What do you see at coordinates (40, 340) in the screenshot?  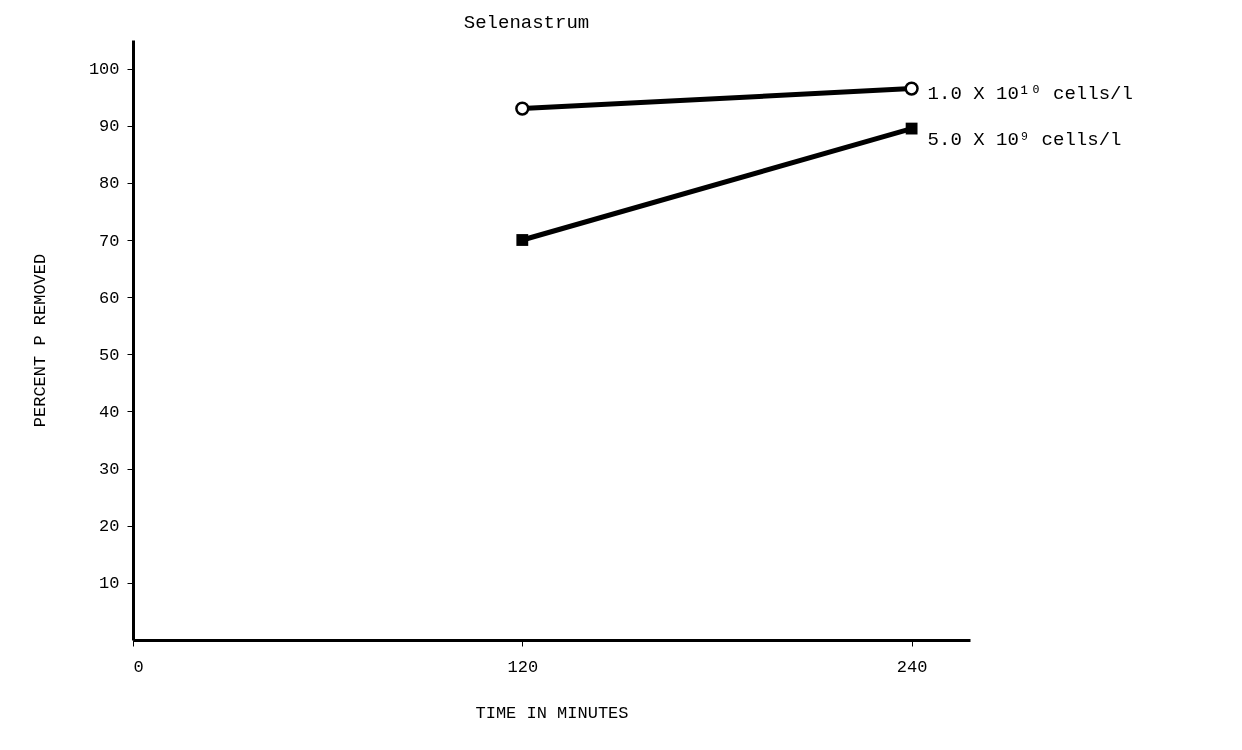 I see `y-axis-title: PERCENT P REMOVED` at bounding box center [40, 340].